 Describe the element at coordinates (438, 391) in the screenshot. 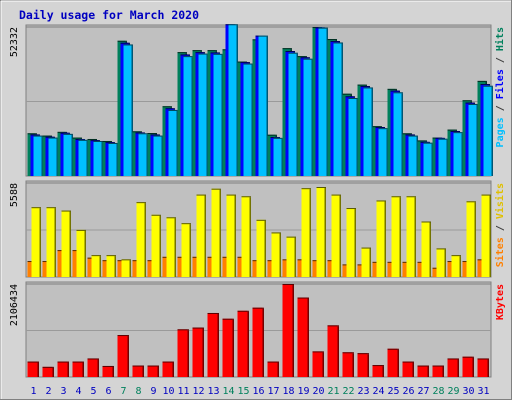

I see `x-axis-label-day-28: 28` at that location.